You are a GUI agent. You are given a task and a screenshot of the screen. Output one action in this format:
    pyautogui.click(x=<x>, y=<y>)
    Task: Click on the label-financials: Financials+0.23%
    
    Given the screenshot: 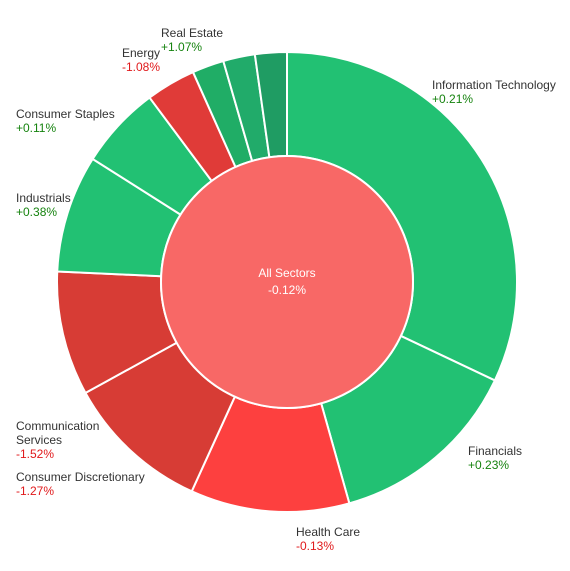 What is the action you would take?
    pyautogui.click(x=495, y=458)
    